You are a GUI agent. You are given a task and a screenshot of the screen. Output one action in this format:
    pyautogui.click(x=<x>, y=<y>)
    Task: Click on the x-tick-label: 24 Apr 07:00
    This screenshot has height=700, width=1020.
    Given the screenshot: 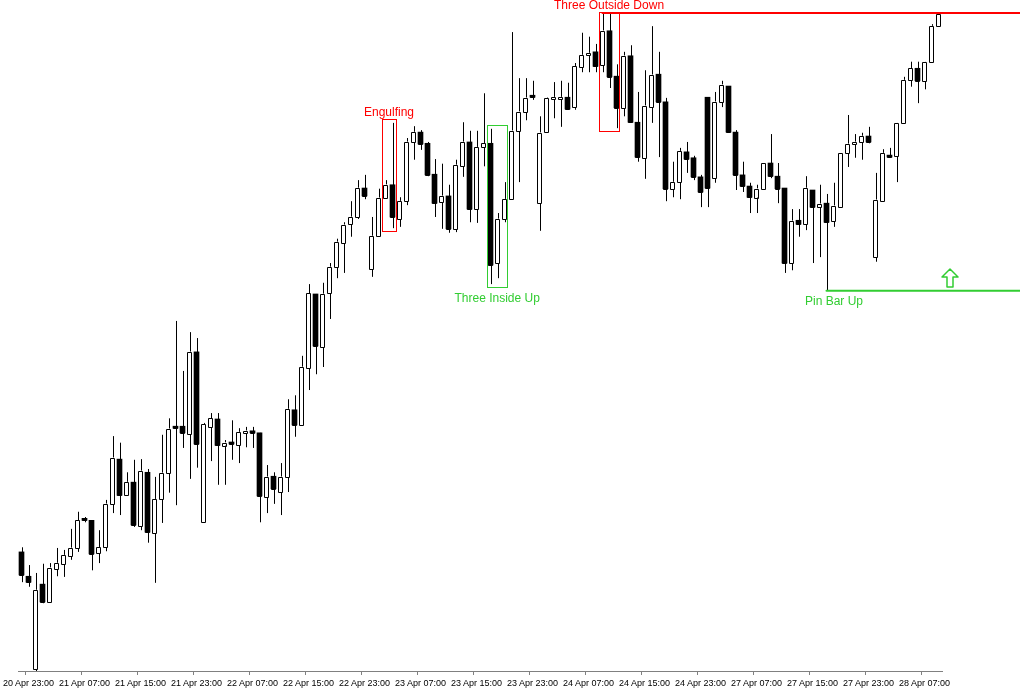 What is the action you would take?
    pyautogui.click(x=588, y=682)
    